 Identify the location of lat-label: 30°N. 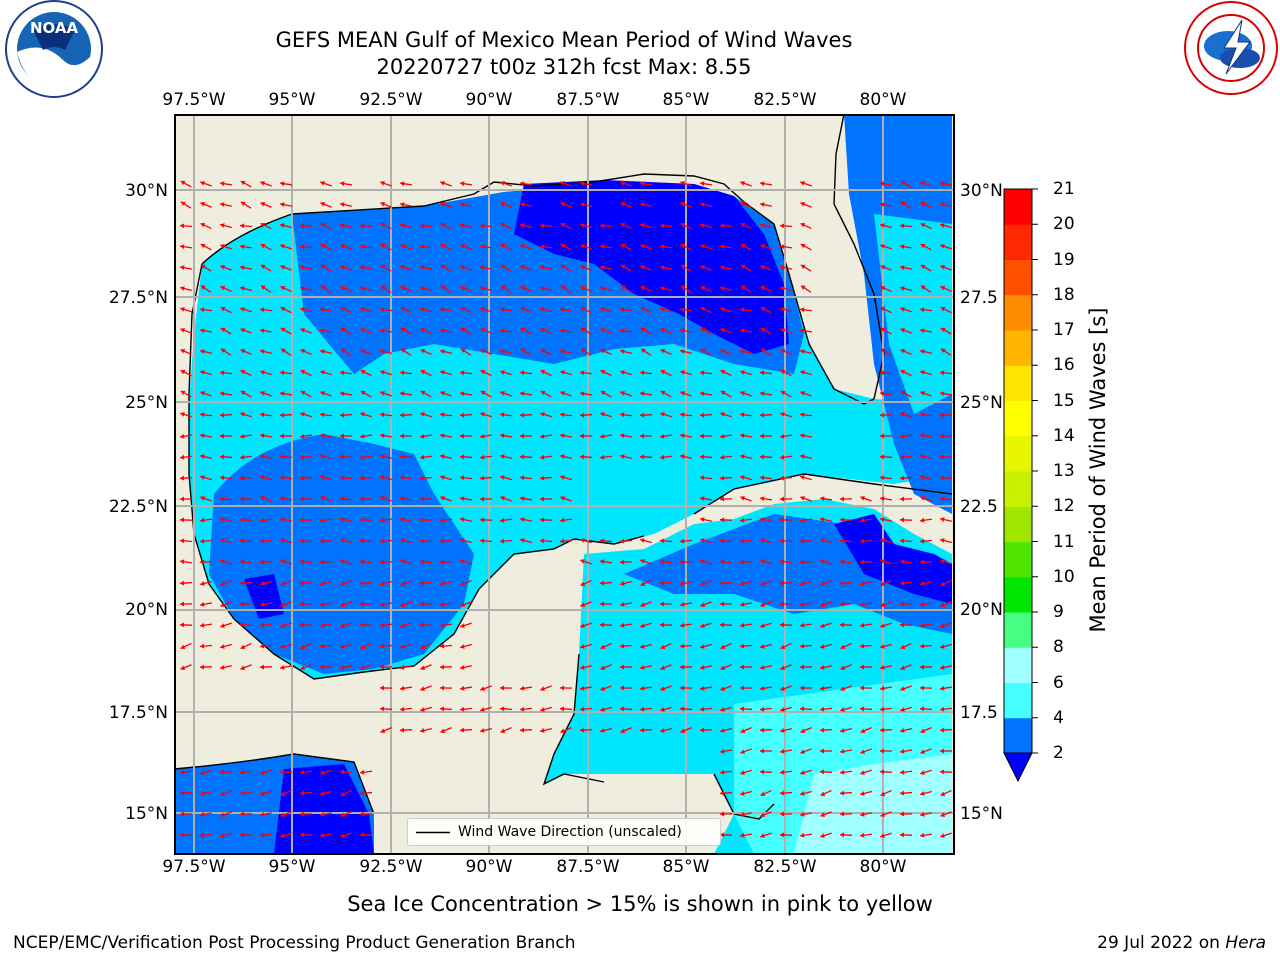
(146, 191).